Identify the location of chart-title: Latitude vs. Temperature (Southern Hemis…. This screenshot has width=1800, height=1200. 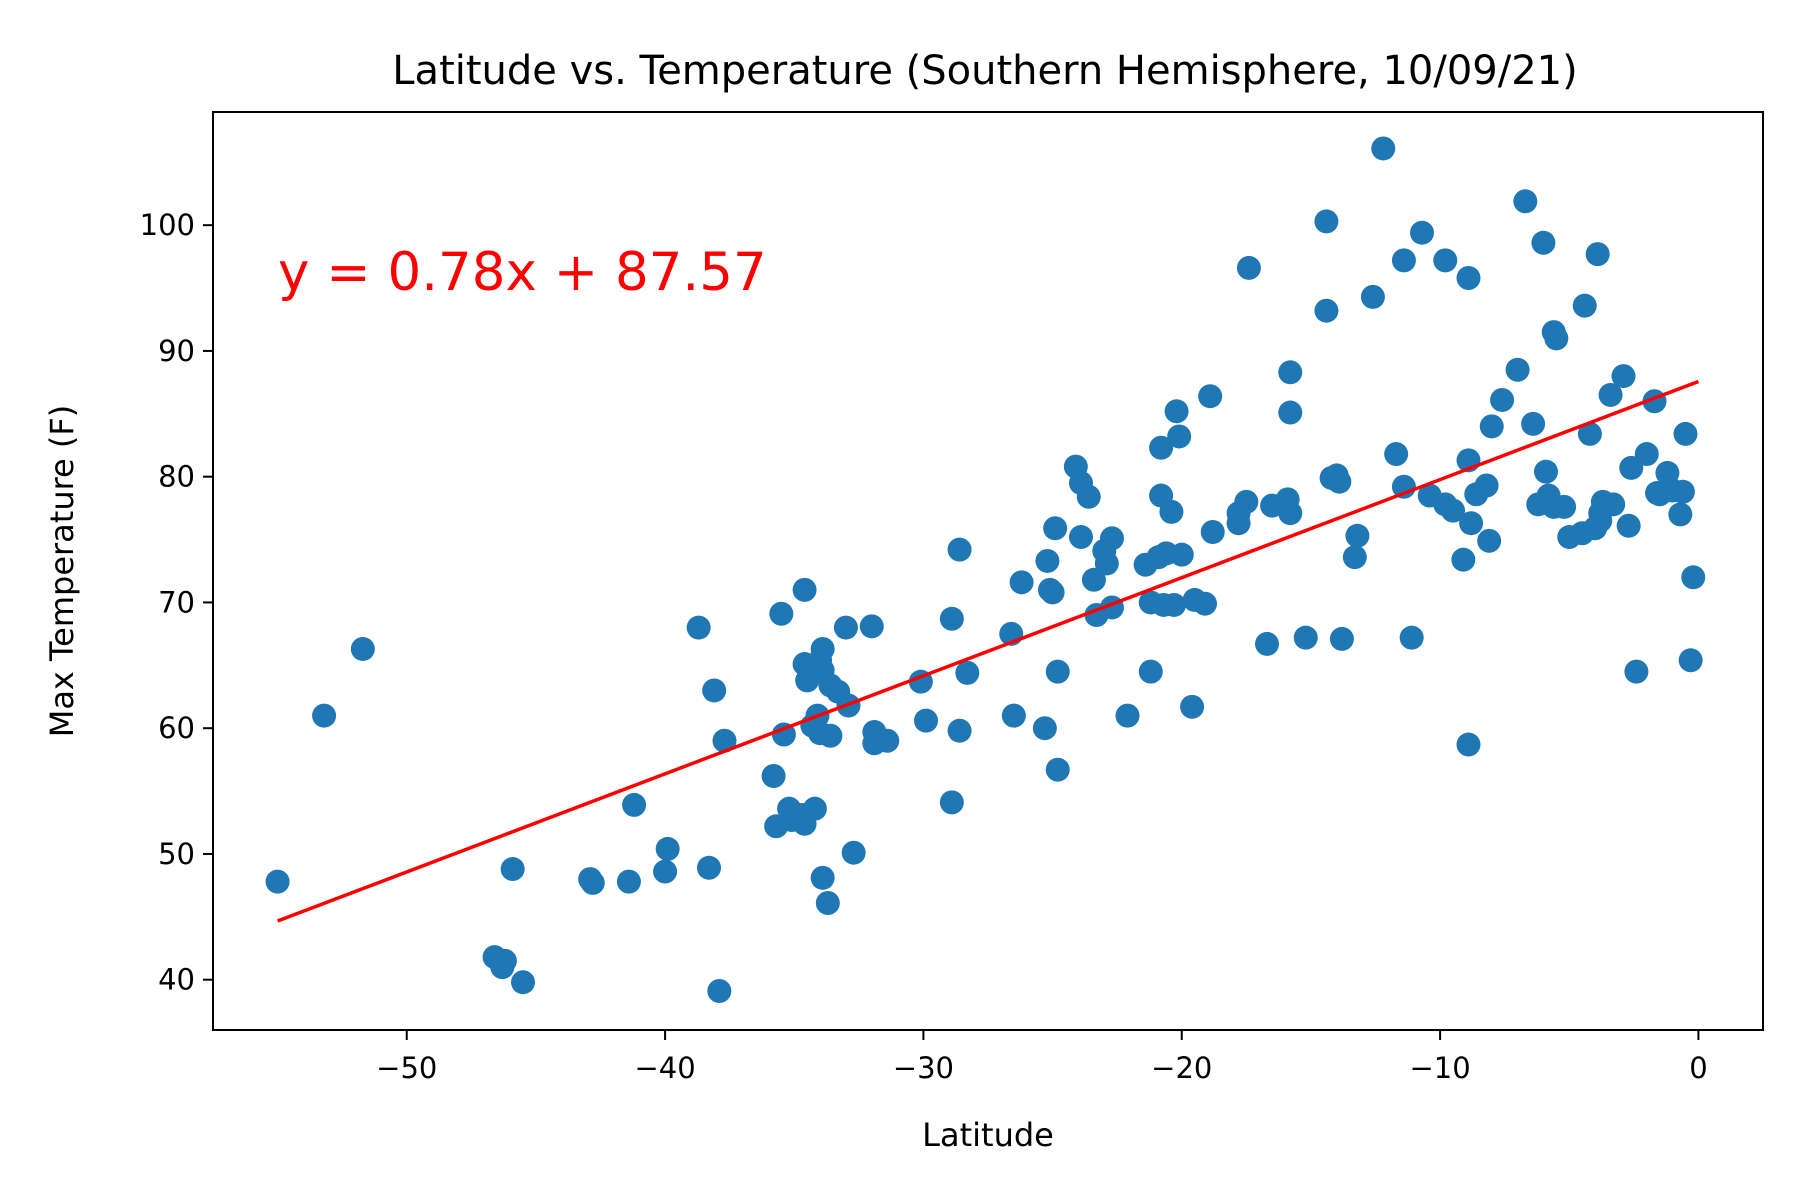
(984, 71).